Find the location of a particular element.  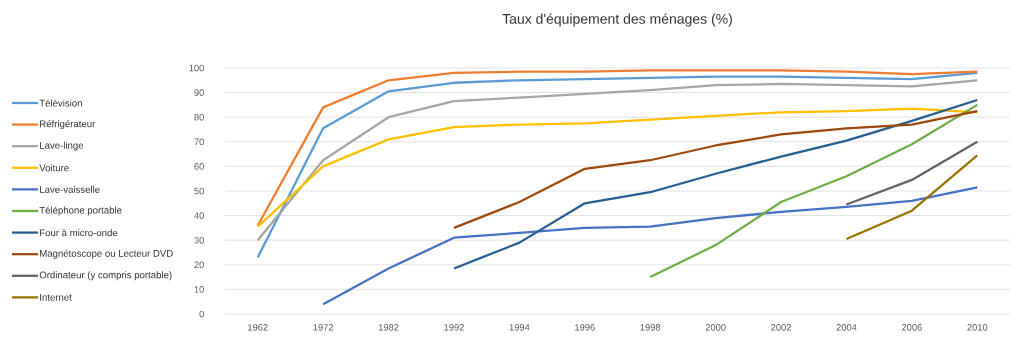

x-tick-label: 1992 is located at coordinates (454, 327).